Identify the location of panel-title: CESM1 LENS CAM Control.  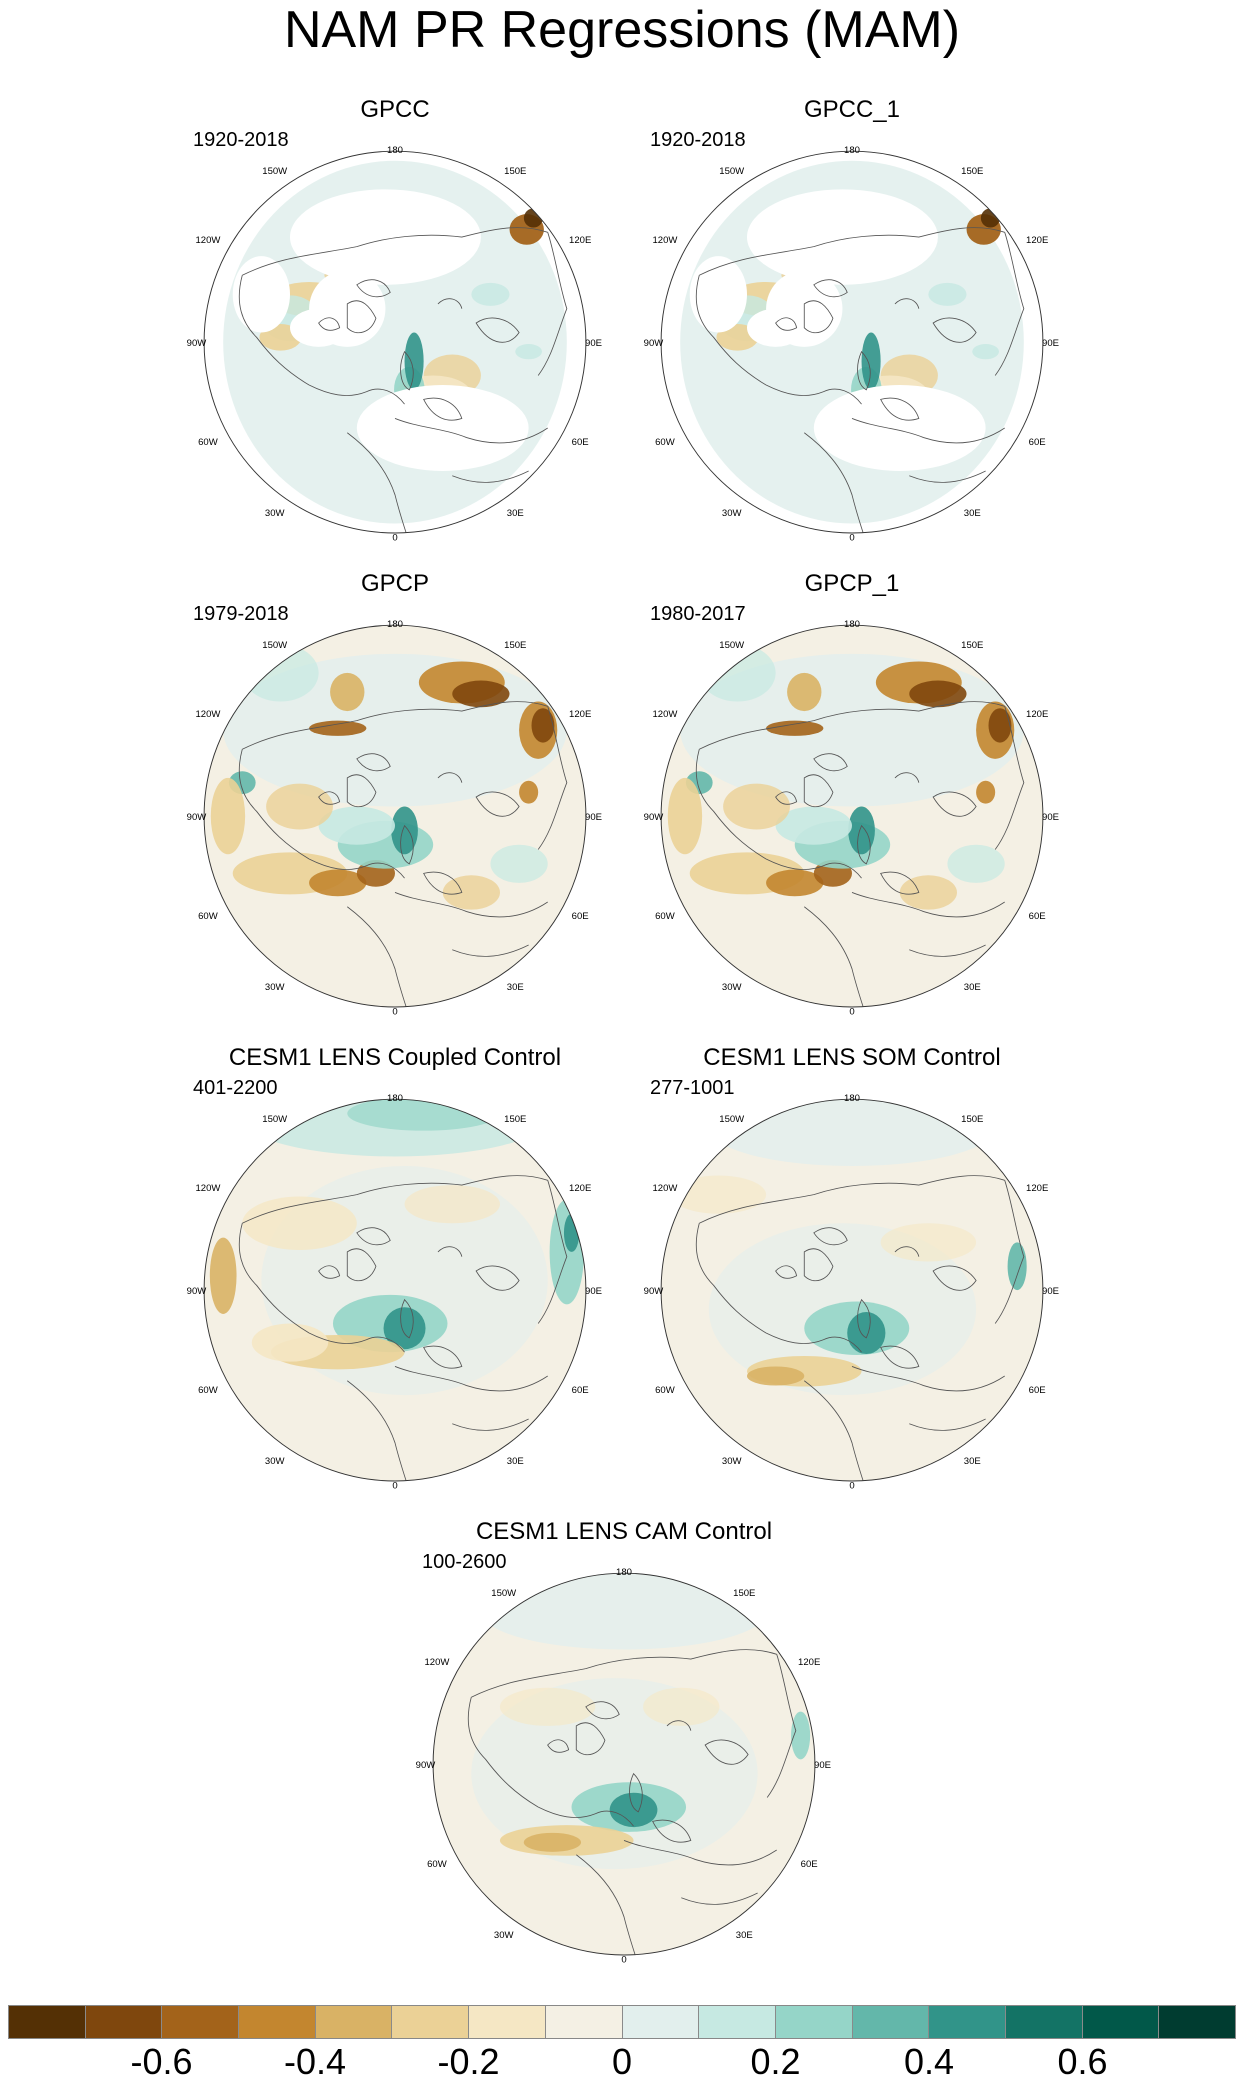
(624, 1531).